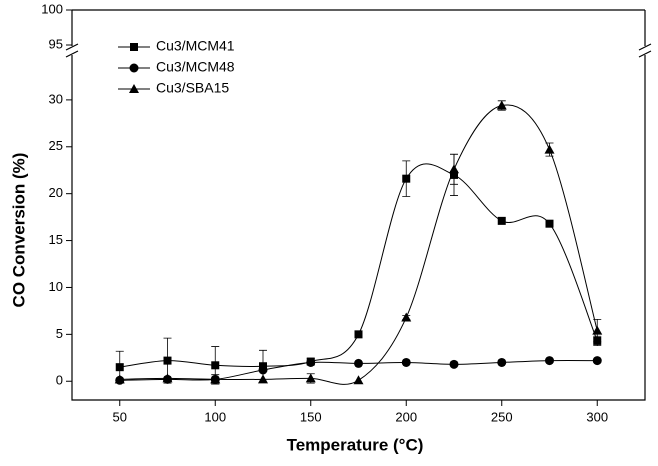 The height and width of the screenshot is (466, 658). What do you see at coordinates (56, 98) in the screenshot?
I see `y-tick-label: 30` at bounding box center [56, 98].